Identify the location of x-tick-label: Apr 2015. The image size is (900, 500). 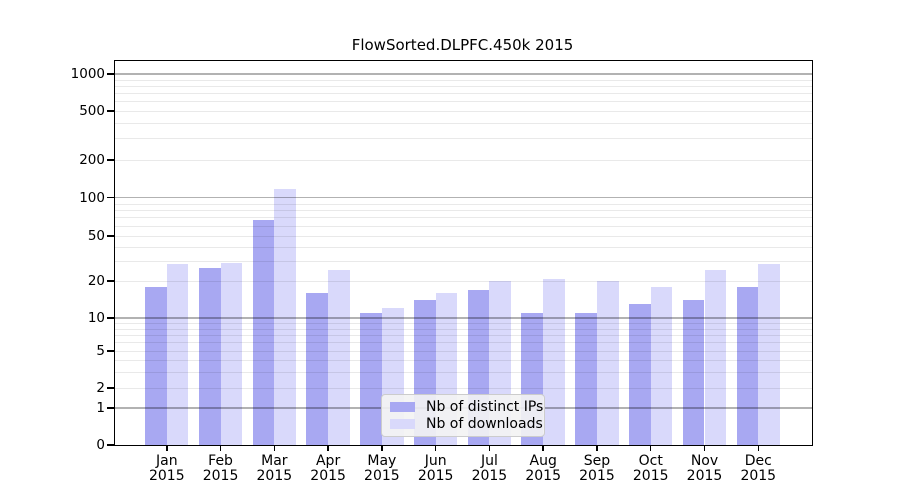
(328, 469).